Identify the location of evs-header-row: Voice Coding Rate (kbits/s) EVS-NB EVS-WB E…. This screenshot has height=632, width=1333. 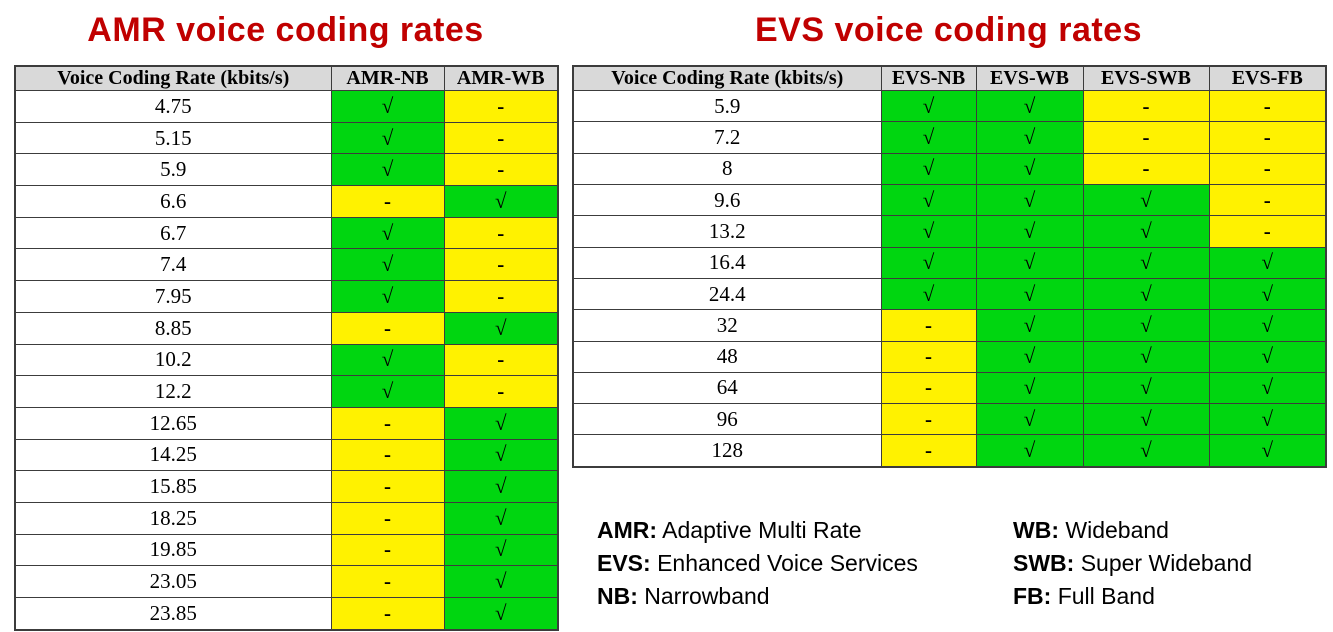
(949, 78).